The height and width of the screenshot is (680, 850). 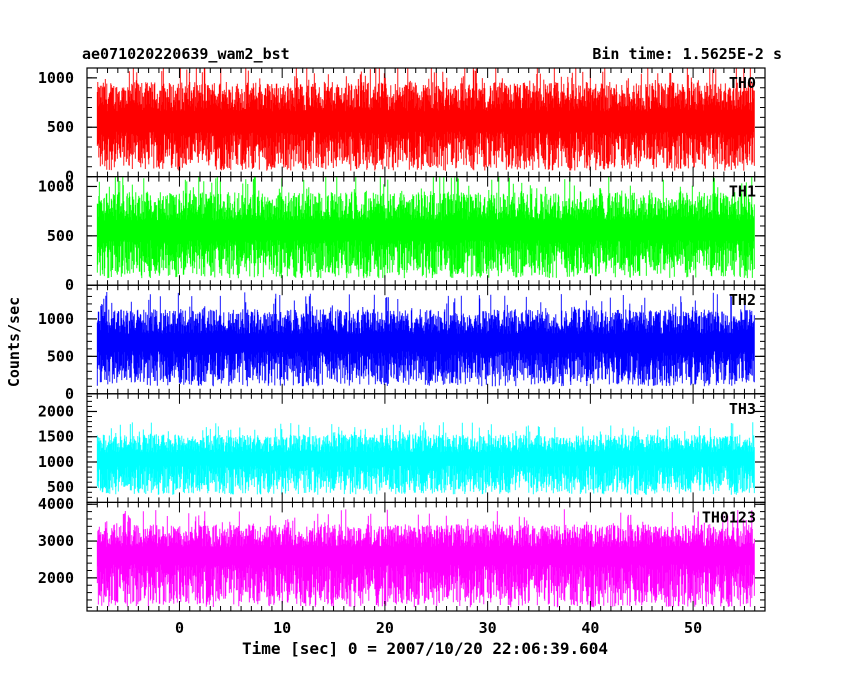 I want to click on panel-th3: 500 1000 1500 2000 TH3, so click(x=402, y=448).